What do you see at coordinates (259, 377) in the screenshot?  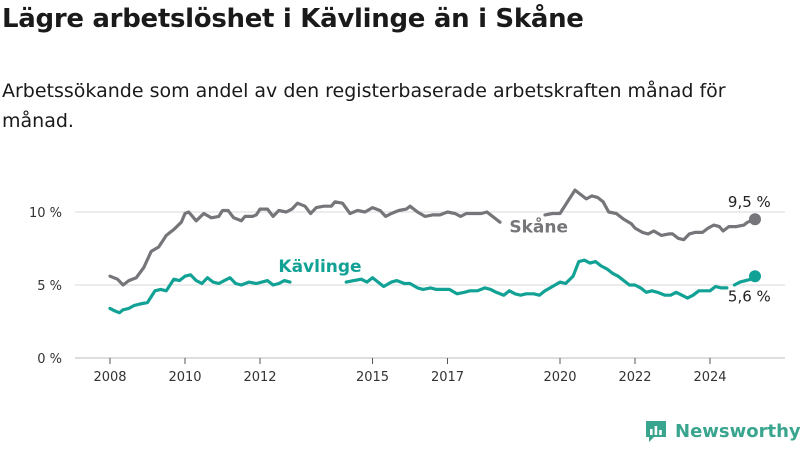 I see `x-tick-label: 2012` at bounding box center [259, 377].